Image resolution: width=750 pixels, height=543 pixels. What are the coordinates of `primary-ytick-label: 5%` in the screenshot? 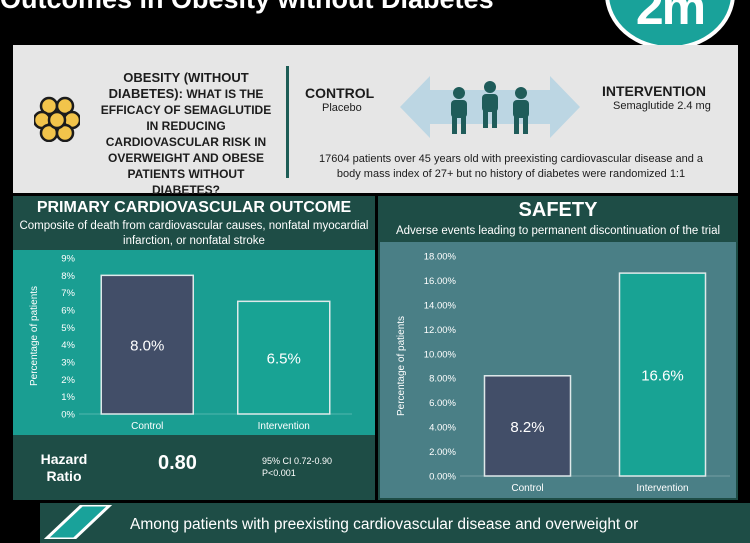 It's located at (68, 328).